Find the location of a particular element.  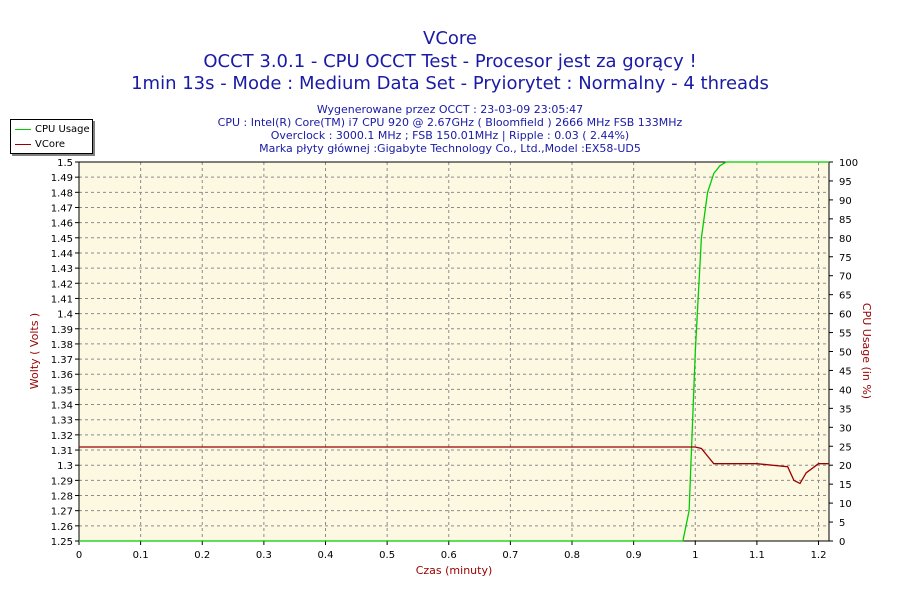

x-tick-label: 0 is located at coordinates (79, 555).